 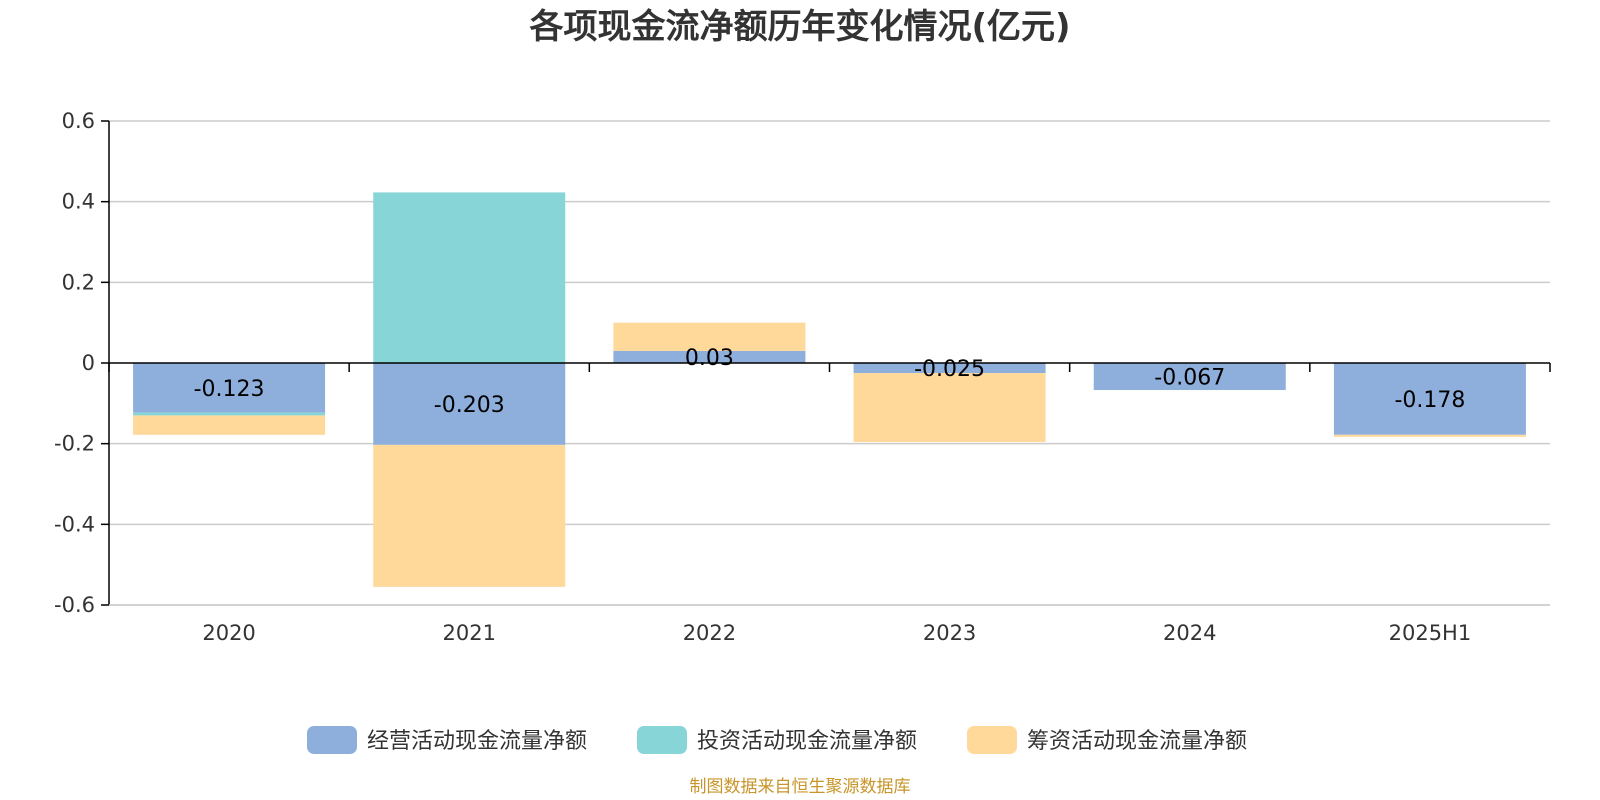 I want to click on y-tick-label: 0, so click(x=88, y=363).